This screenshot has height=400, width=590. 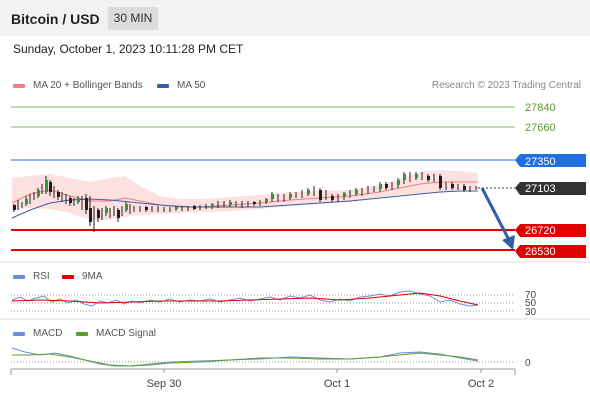 What do you see at coordinates (531, 295) in the screenshot?
I see `rsi-level-70: 70` at bounding box center [531, 295].